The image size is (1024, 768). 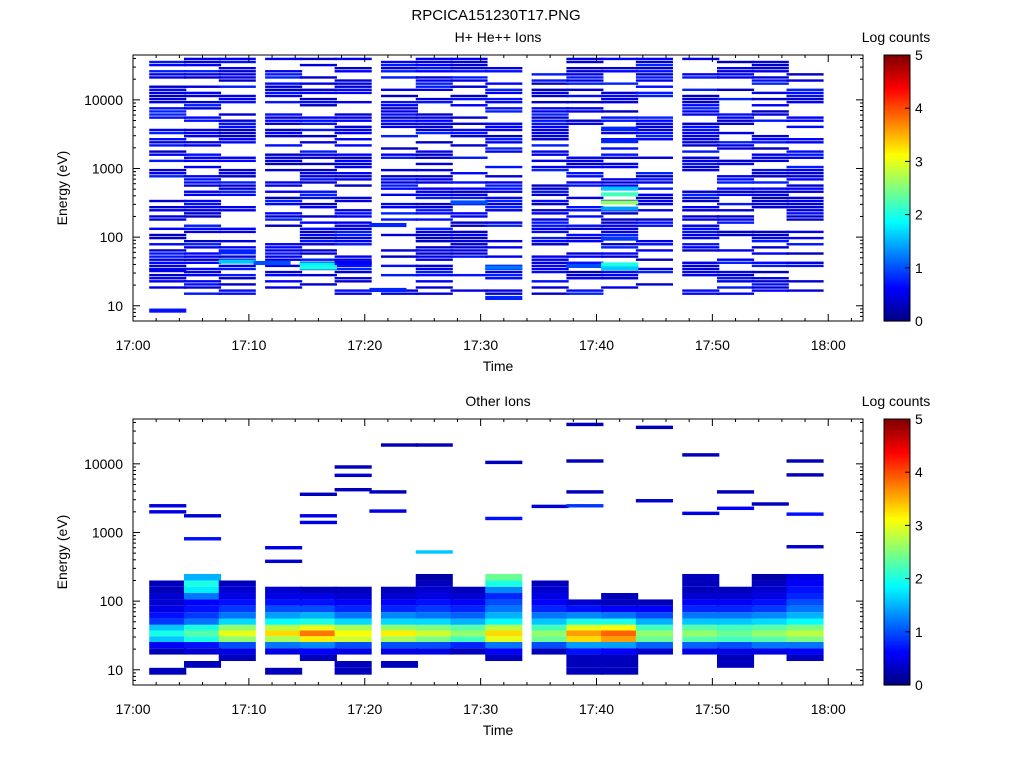 I want to click on x-tick-label: 18:00, so click(x=828, y=709).